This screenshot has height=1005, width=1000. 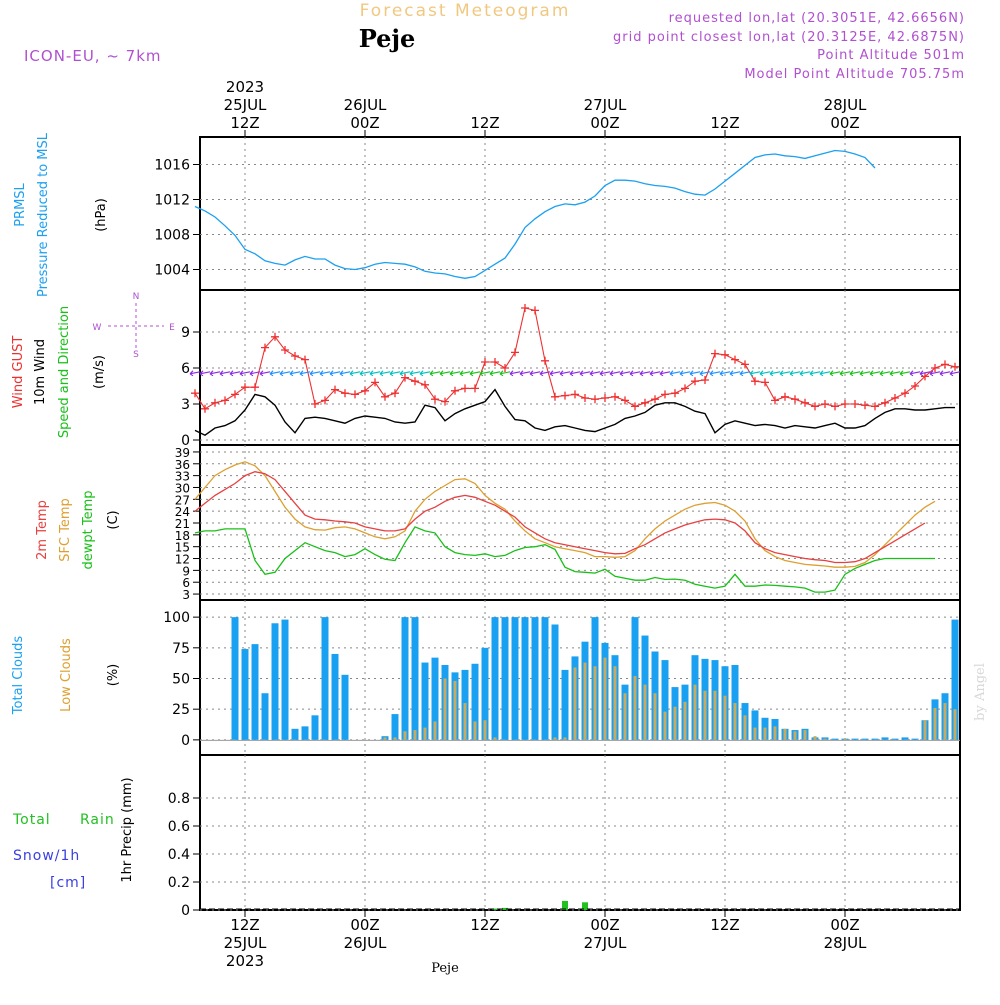 What do you see at coordinates (43, 214) in the screenshot?
I see `pressure-msl-label: Pressure Reduced to MSL` at bounding box center [43, 214].